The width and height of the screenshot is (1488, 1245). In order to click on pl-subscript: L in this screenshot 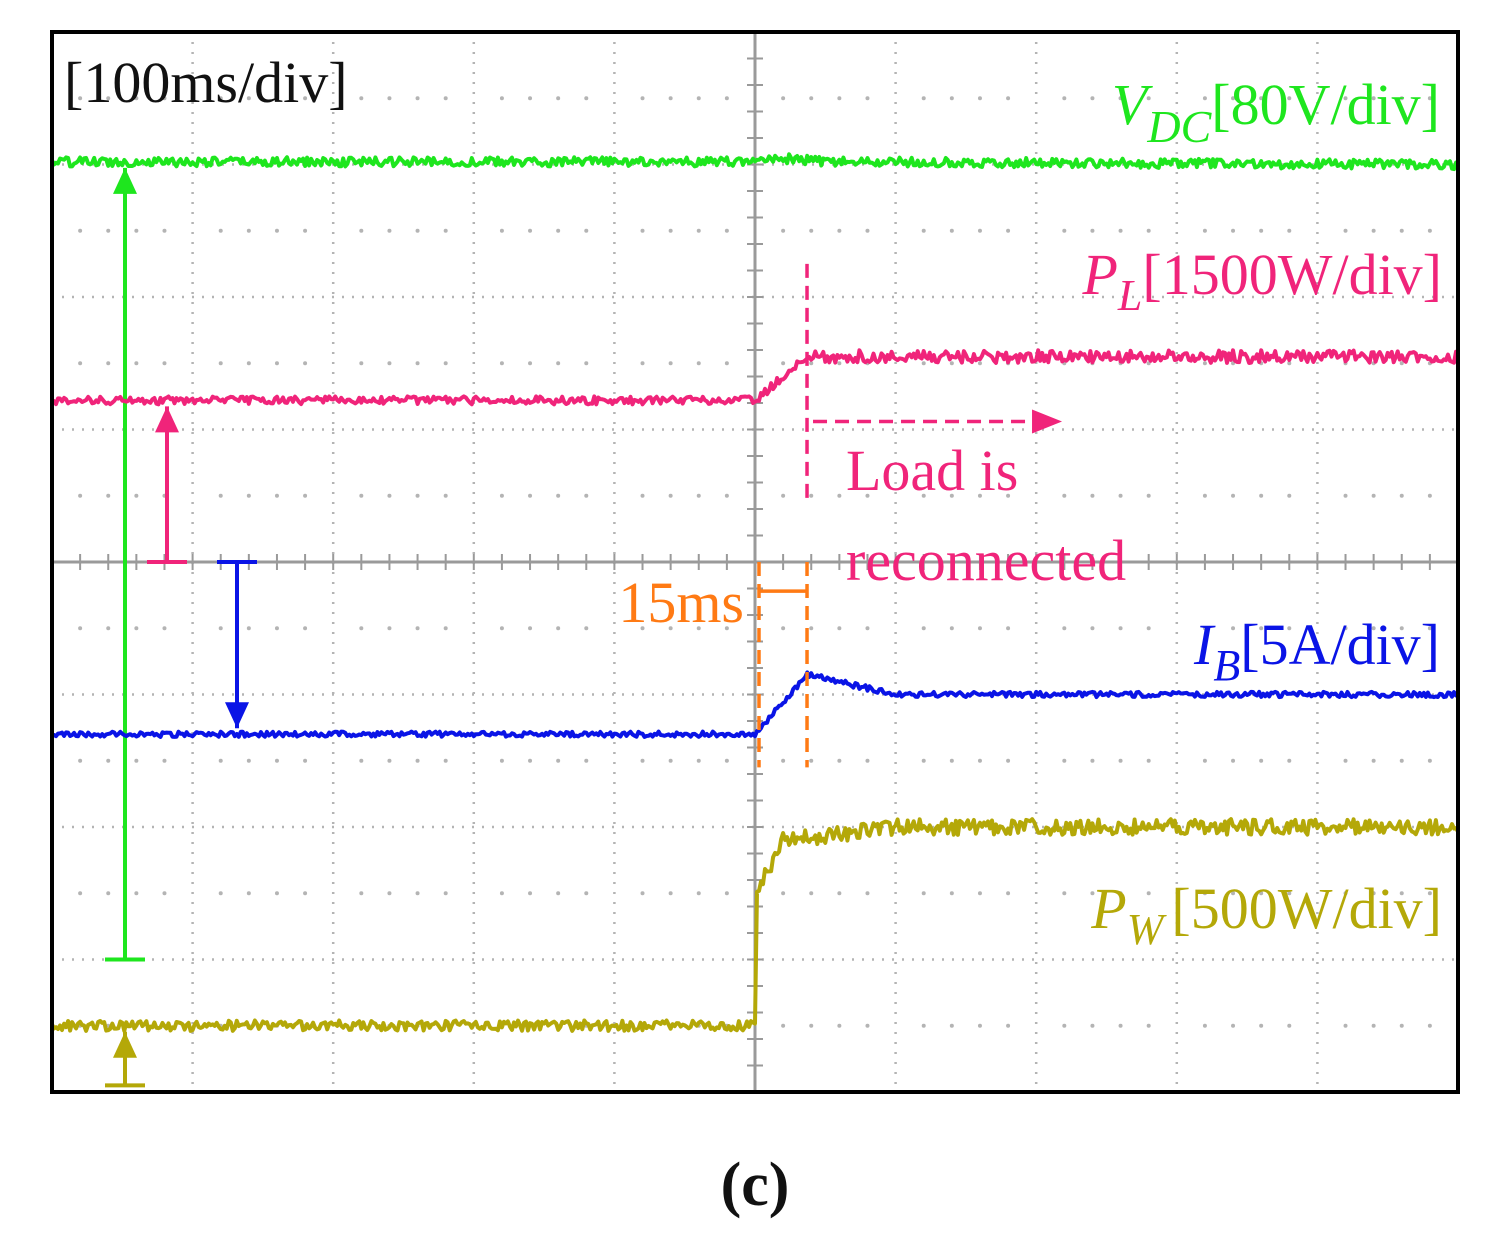, I will do `click(1129, 295)`.